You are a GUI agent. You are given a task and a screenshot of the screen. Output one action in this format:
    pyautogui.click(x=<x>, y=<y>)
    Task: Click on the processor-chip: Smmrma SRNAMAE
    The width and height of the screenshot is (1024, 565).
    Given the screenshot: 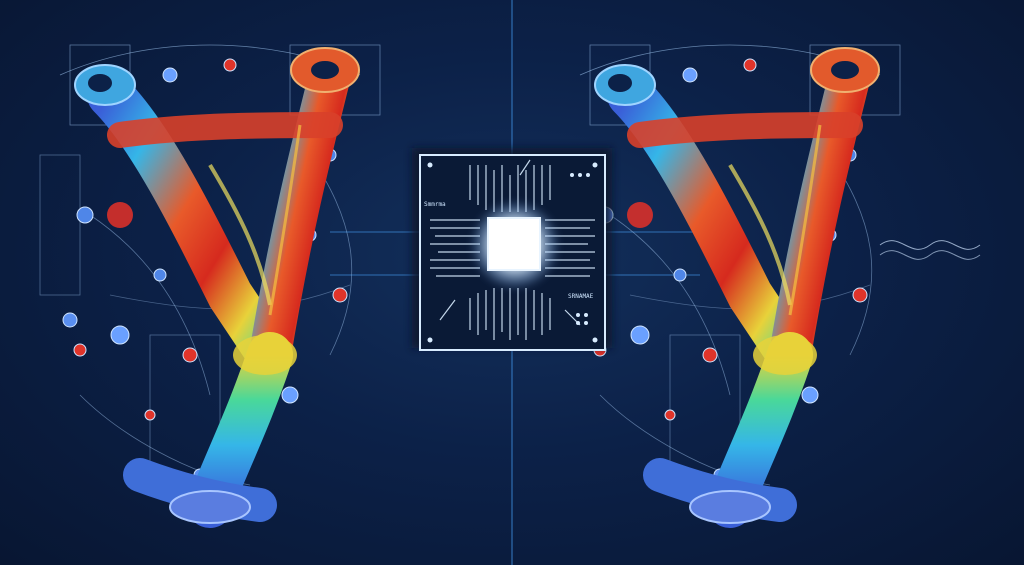 What is the action you would take?
    pyautogui.click(x=512, y=249)
    